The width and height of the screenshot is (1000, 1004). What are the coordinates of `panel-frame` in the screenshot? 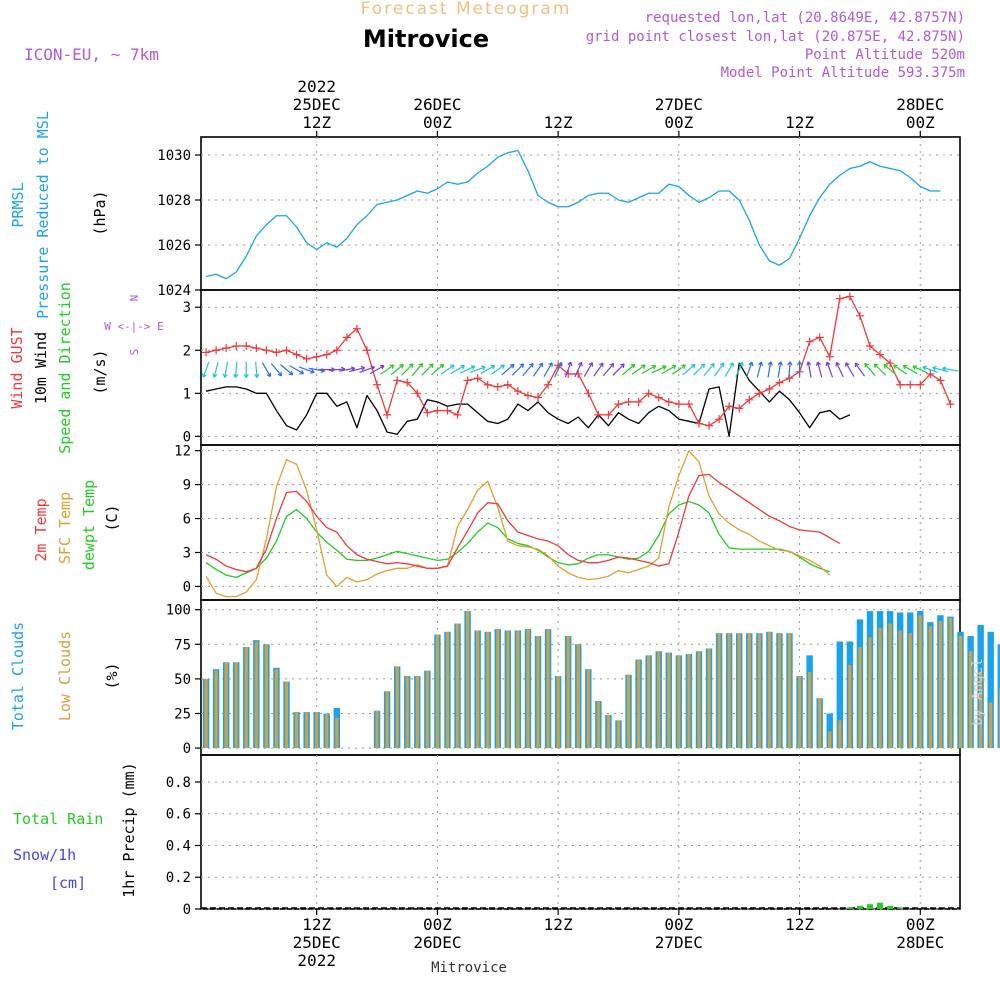 It's located at (580, 832).